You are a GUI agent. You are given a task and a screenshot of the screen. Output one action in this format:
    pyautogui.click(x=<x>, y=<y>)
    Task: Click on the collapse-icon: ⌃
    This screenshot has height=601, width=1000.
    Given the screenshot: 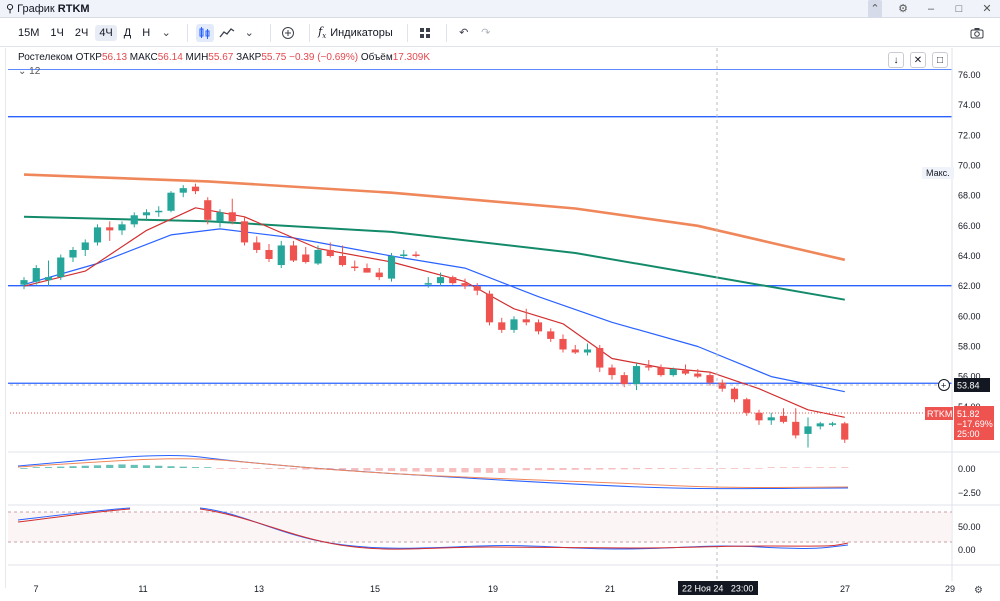 What is the action you would take?
    pyautogui.click(x=875, y=9)
    